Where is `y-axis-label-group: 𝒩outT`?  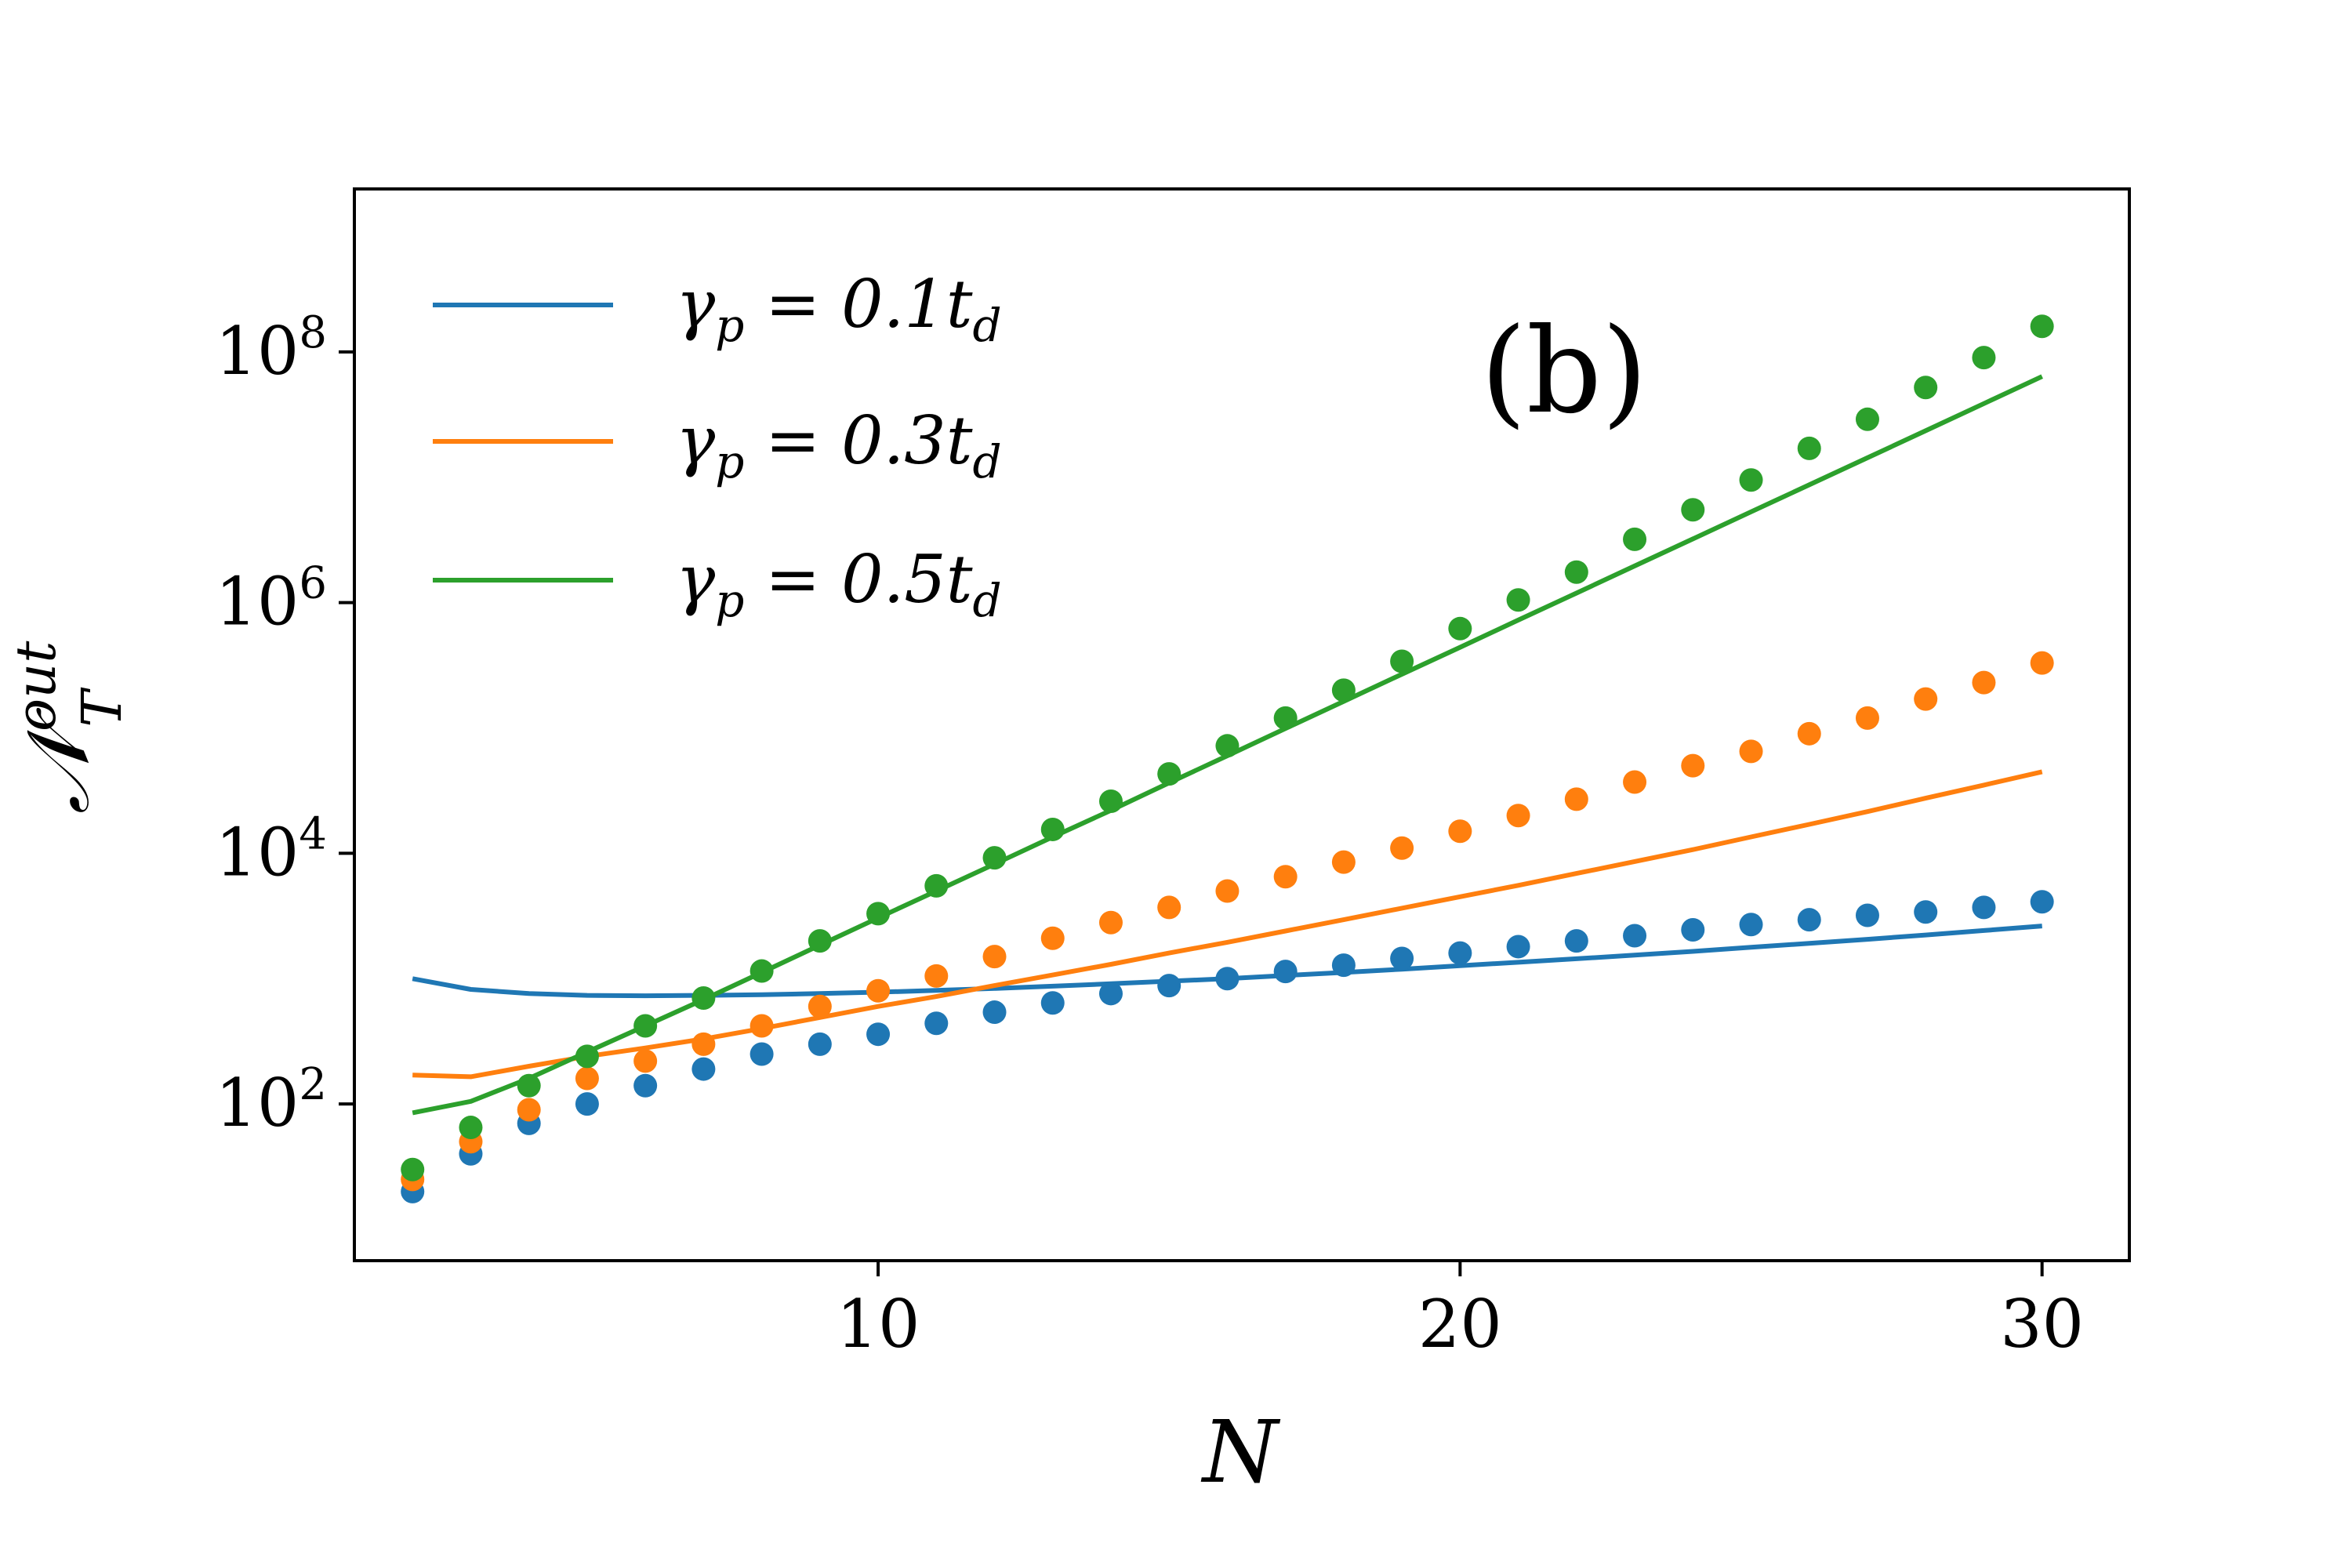
y-axis-label-group: 𝒩outT is located at coordinates (69, 728).